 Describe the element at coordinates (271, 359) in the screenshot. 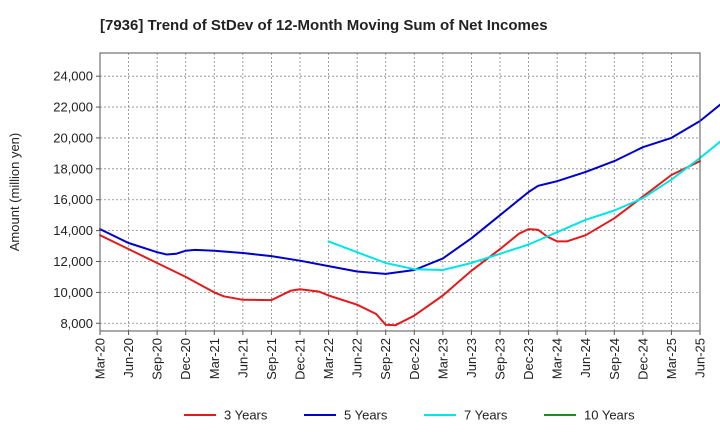

I see `x-tick-label: Sep-21` at that location.